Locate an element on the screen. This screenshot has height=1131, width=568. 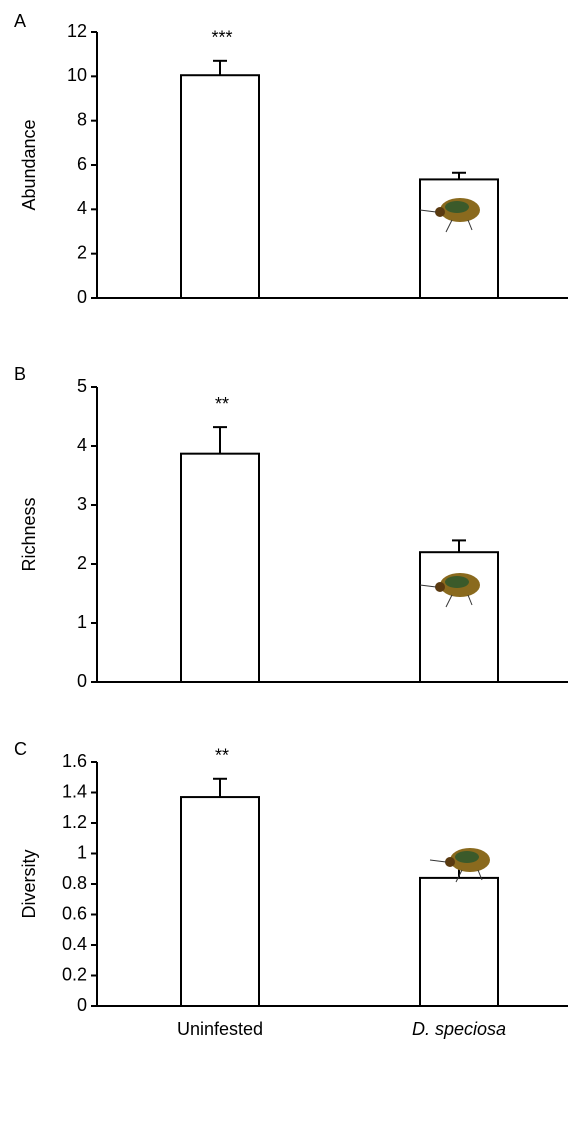
y-tick-label: 10 is located at coordinates (77, 75).